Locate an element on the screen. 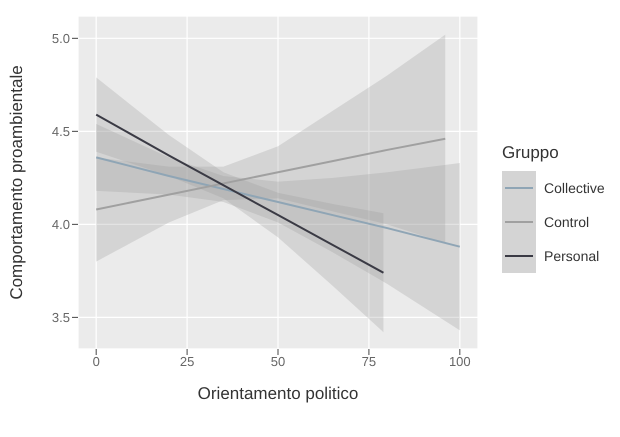  y-axis-title: Comportamento proambientale is located at coordinates (16, 182).